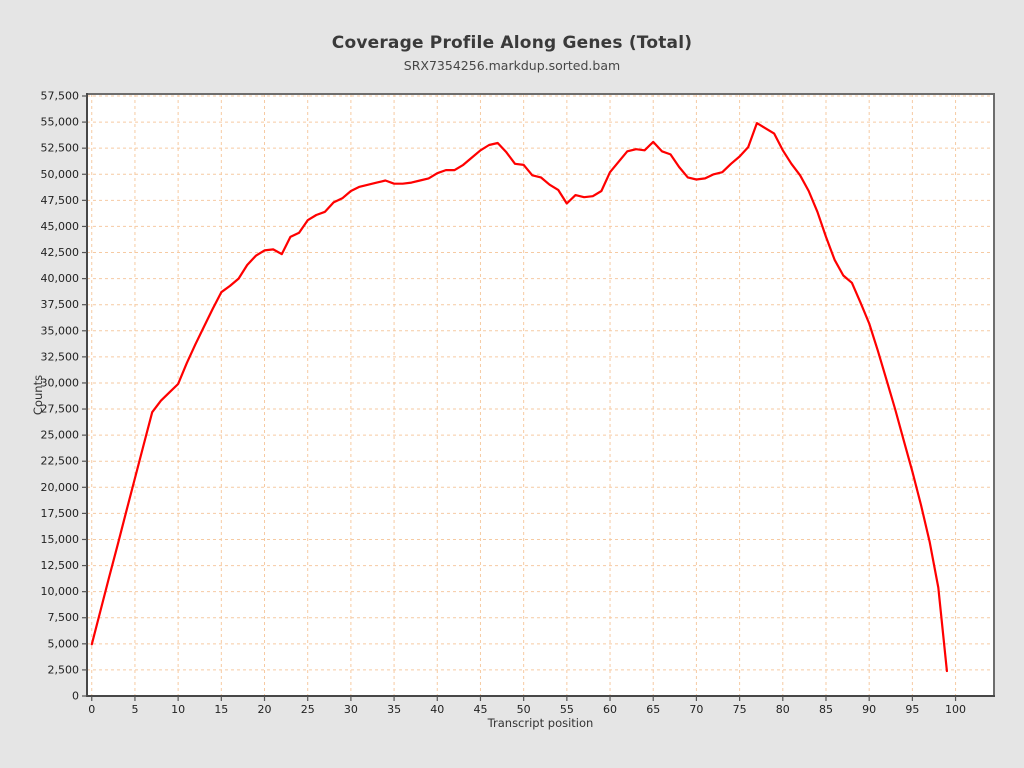  What do you see at coordinates (394, 709) in the screenshot?
I see `svg-text: 35` at bounding box center [394, 709].